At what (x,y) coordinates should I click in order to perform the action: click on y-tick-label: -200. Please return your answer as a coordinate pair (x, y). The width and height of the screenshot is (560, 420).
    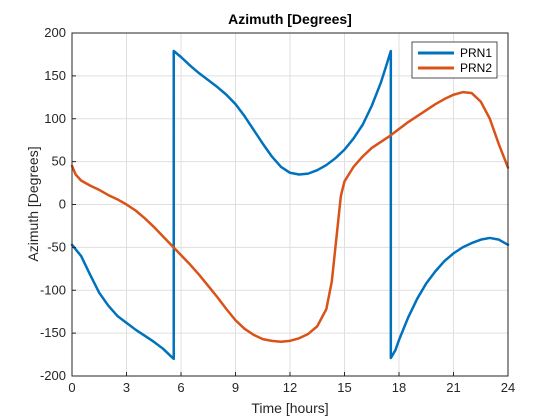
    Looking at the image, I should click on (53, 375).